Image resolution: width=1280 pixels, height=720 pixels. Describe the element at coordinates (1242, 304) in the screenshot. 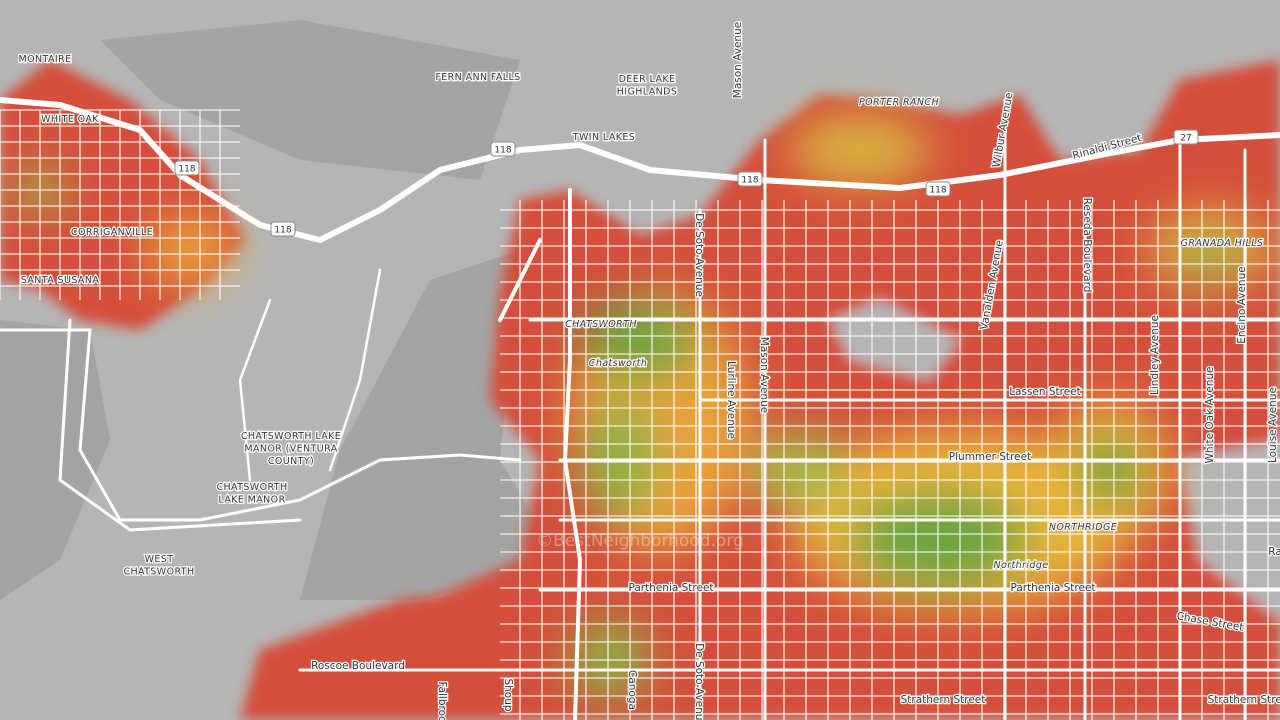

I see `street-label: Encino Avenue` at that location.